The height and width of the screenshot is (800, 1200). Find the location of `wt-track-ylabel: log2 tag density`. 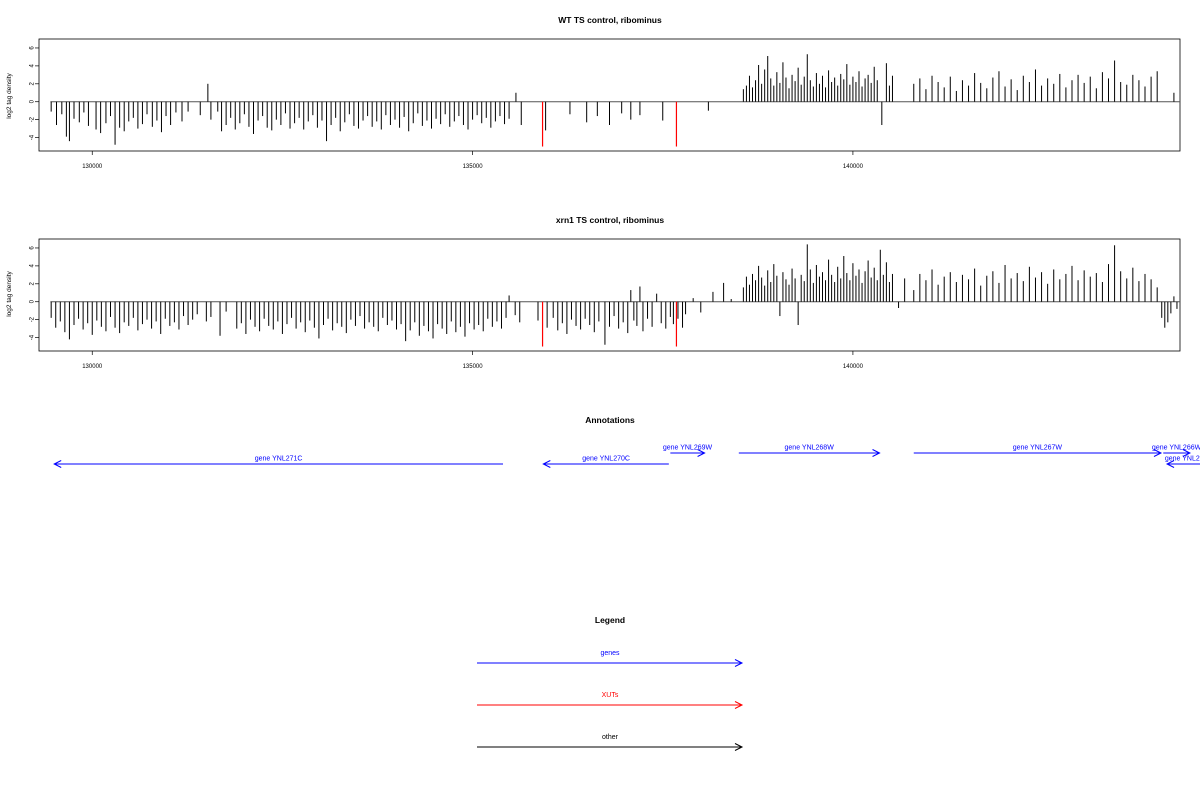

wt-track-ylabel: log2 tag density is located at coordinates (9, 95).